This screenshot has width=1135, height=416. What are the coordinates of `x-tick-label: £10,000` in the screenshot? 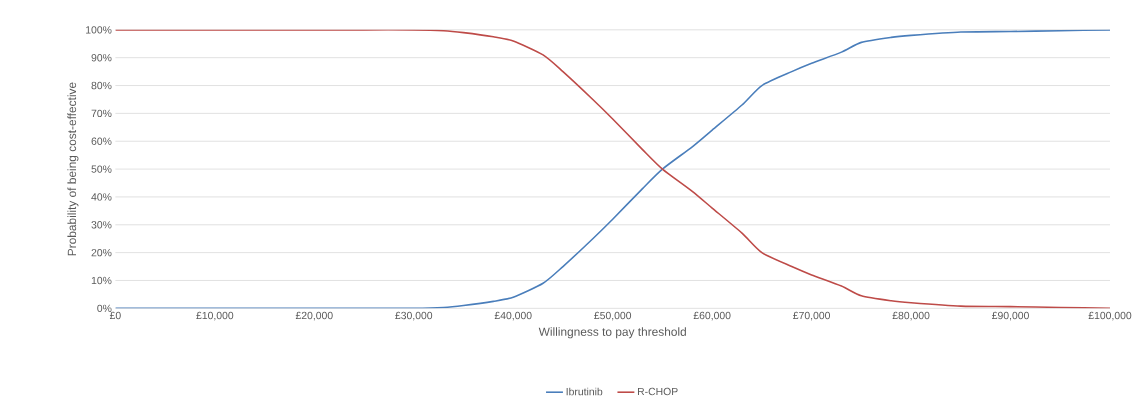 It's located at (215, 316).